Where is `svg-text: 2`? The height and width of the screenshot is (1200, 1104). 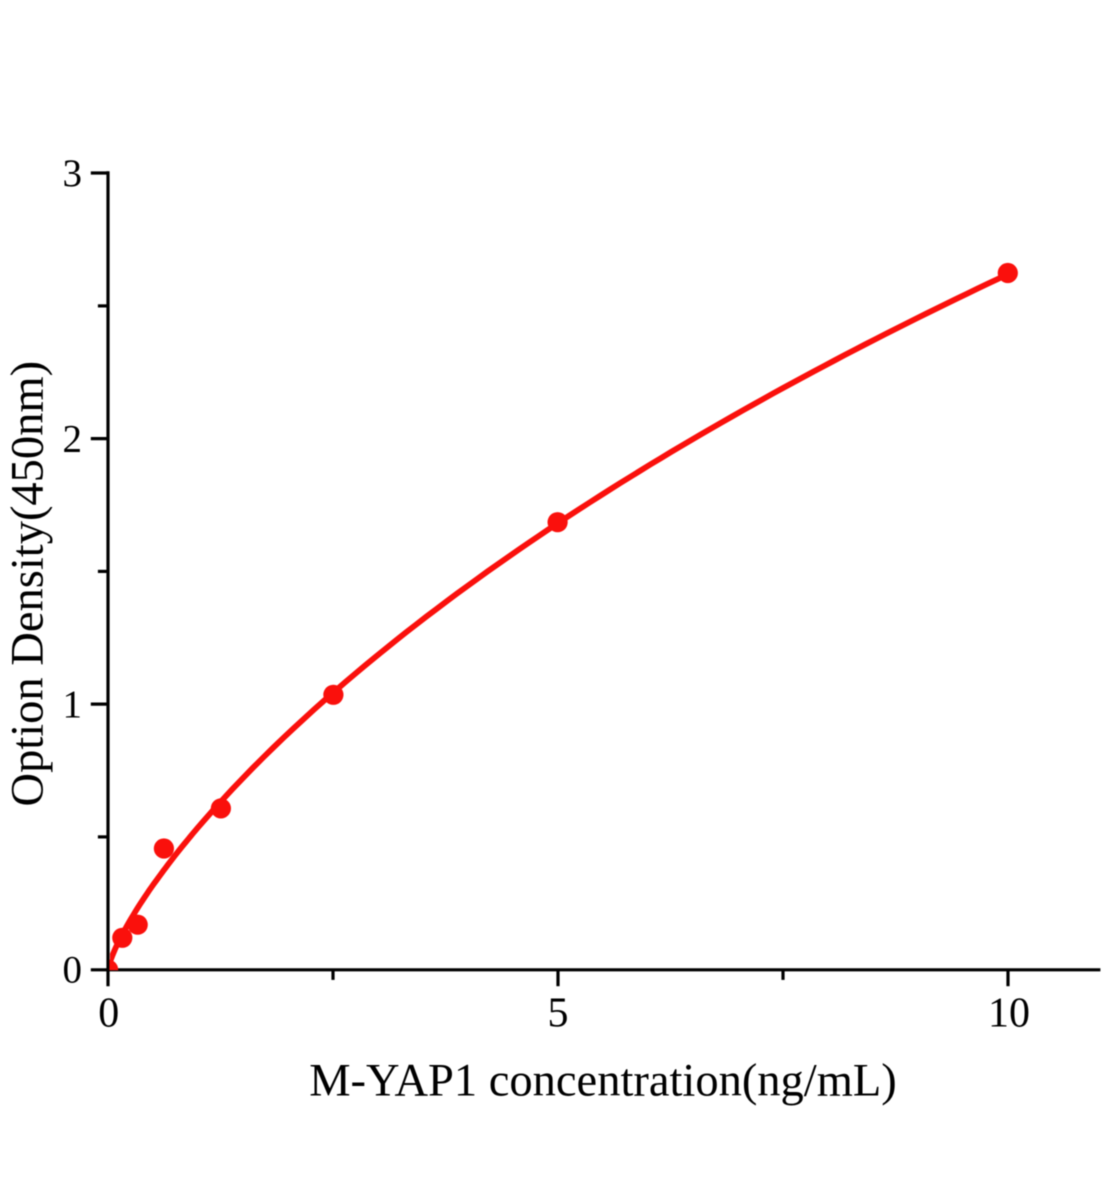
svg-text: 2 is located at coordinates (73, 439).